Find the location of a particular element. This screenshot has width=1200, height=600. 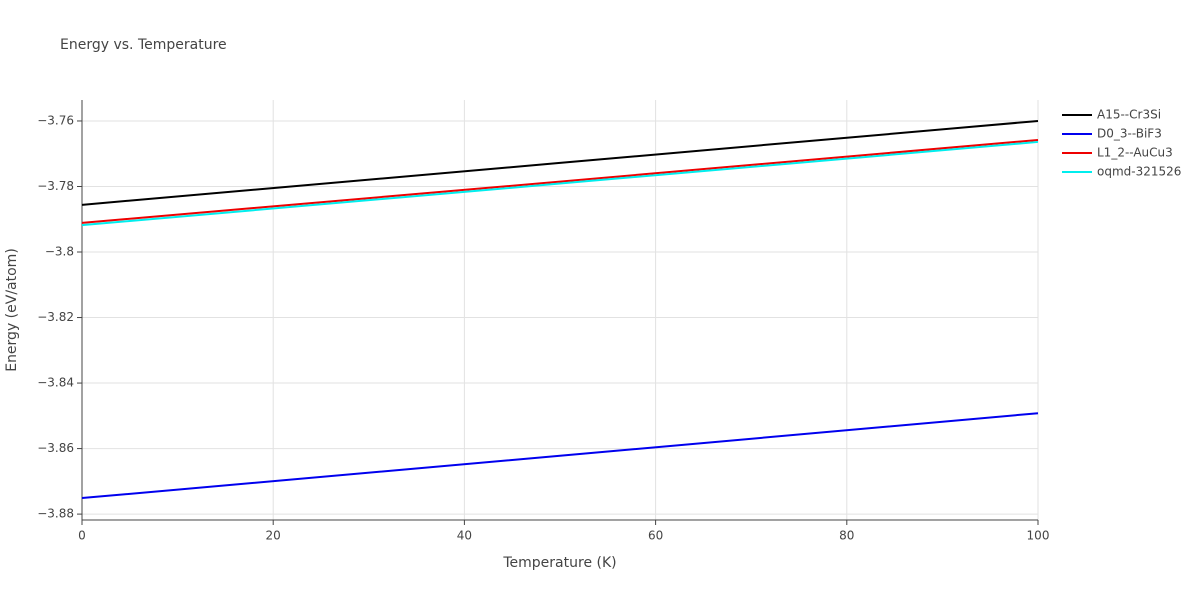

x-tick-label: 60 is located at coordinates (655, 536).